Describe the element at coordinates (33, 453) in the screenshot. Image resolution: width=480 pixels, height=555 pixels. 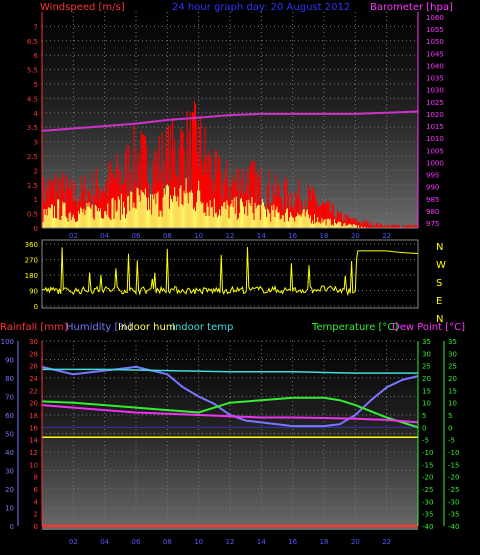
I see `rain-y-tick: 12` at that location.